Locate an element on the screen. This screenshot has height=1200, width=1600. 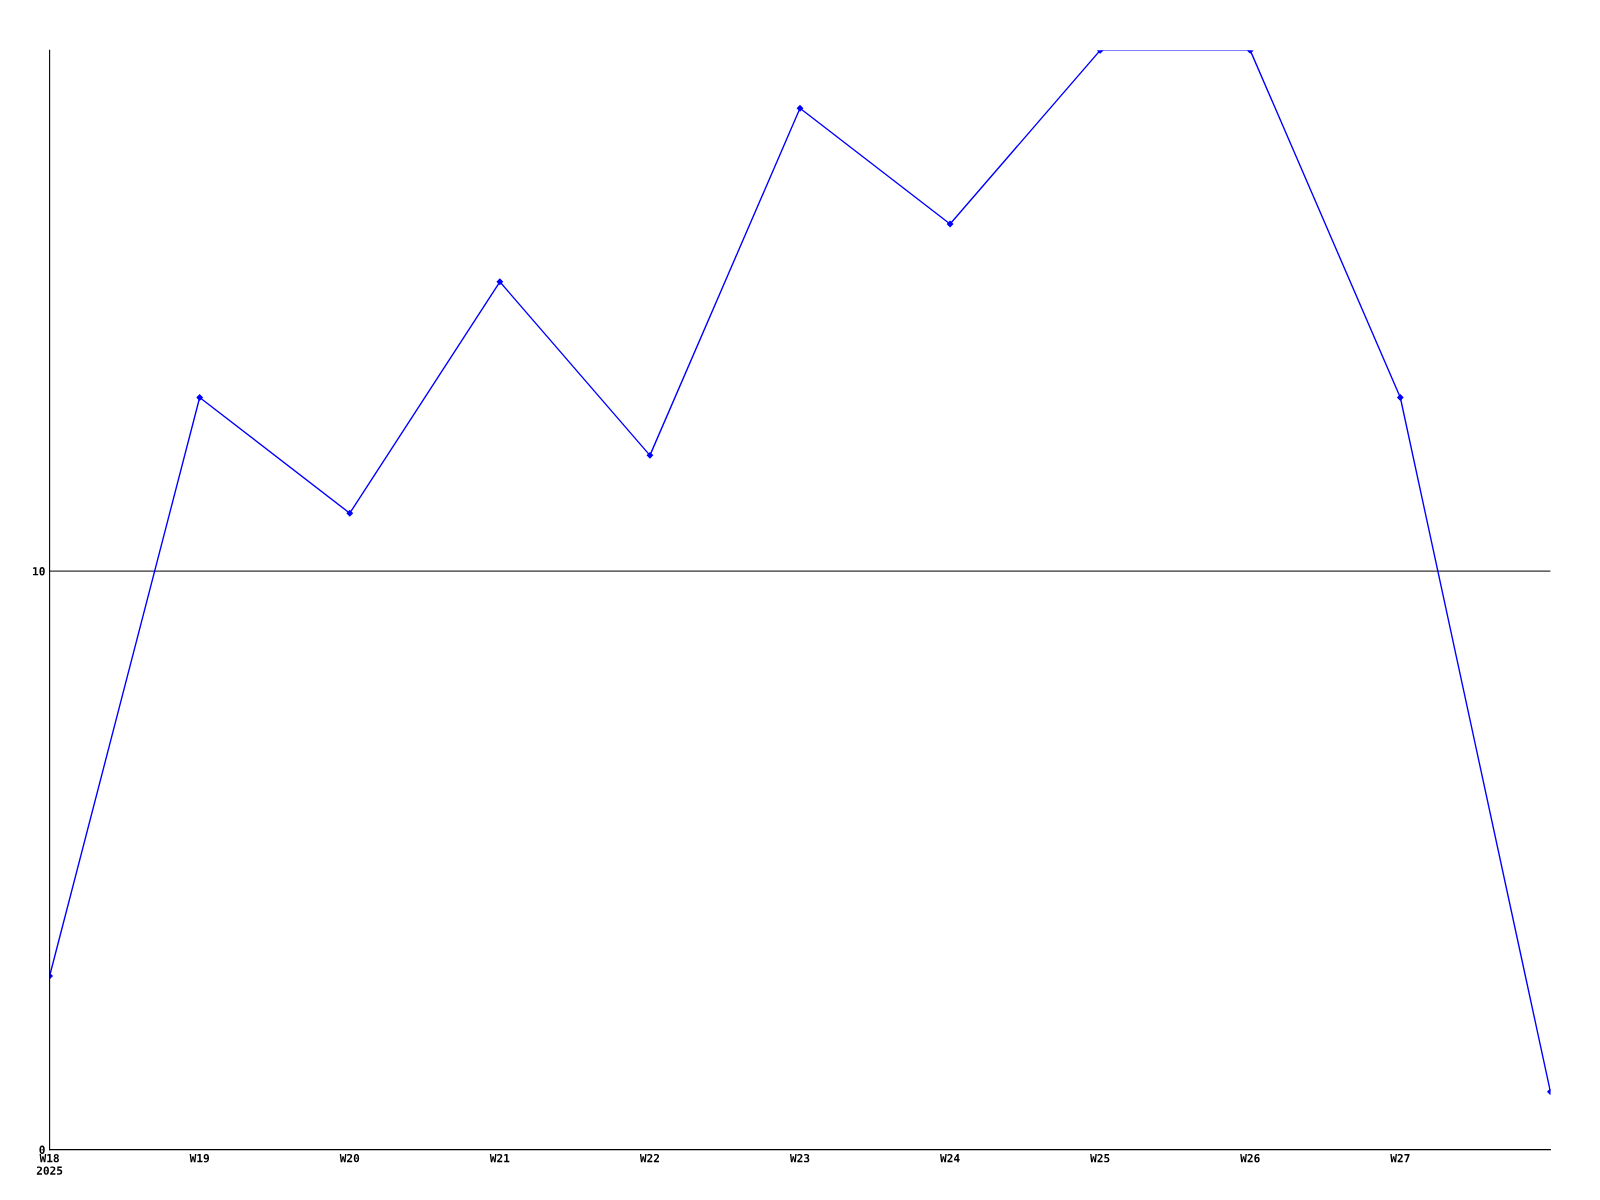
x-tick-label: W20 is located at coordinates (349, 1158).